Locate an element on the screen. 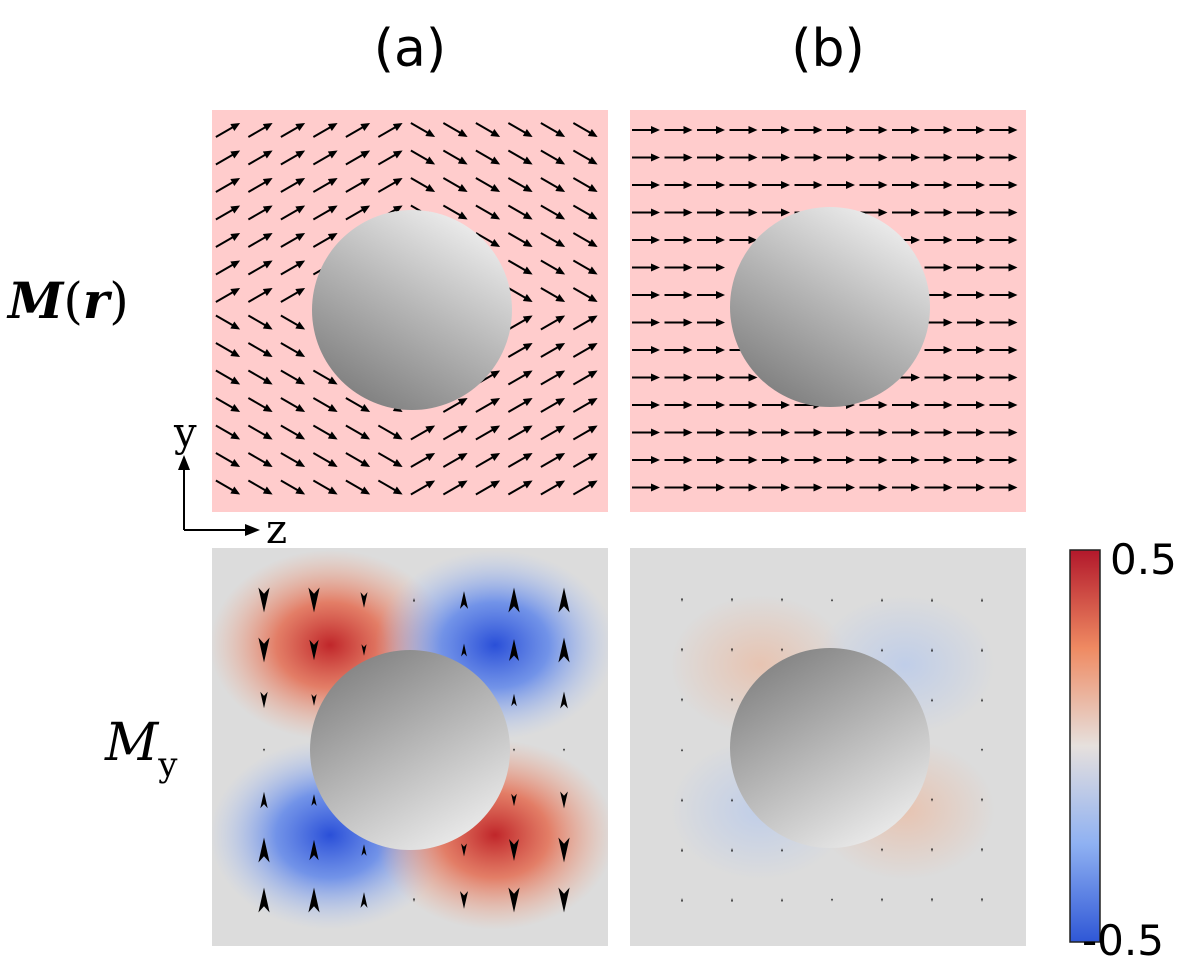 The width and height of the screenshot is (1197, 965). row-label-r: r is located at coordinates (98, 300).